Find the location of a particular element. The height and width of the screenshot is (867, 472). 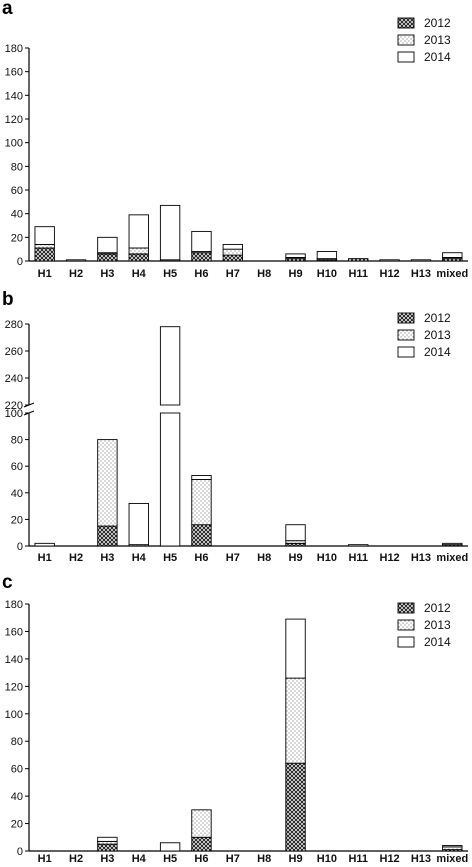

bar-H9-2012 is located at coordinates (295, 807).